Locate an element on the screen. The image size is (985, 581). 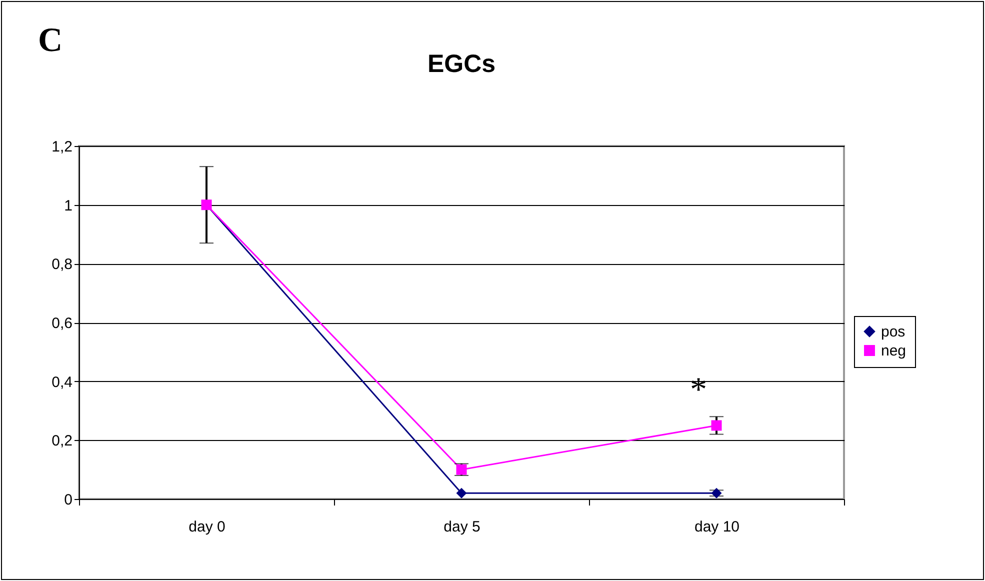
y-tick-label: 1 is located at coordinates (68, 205).